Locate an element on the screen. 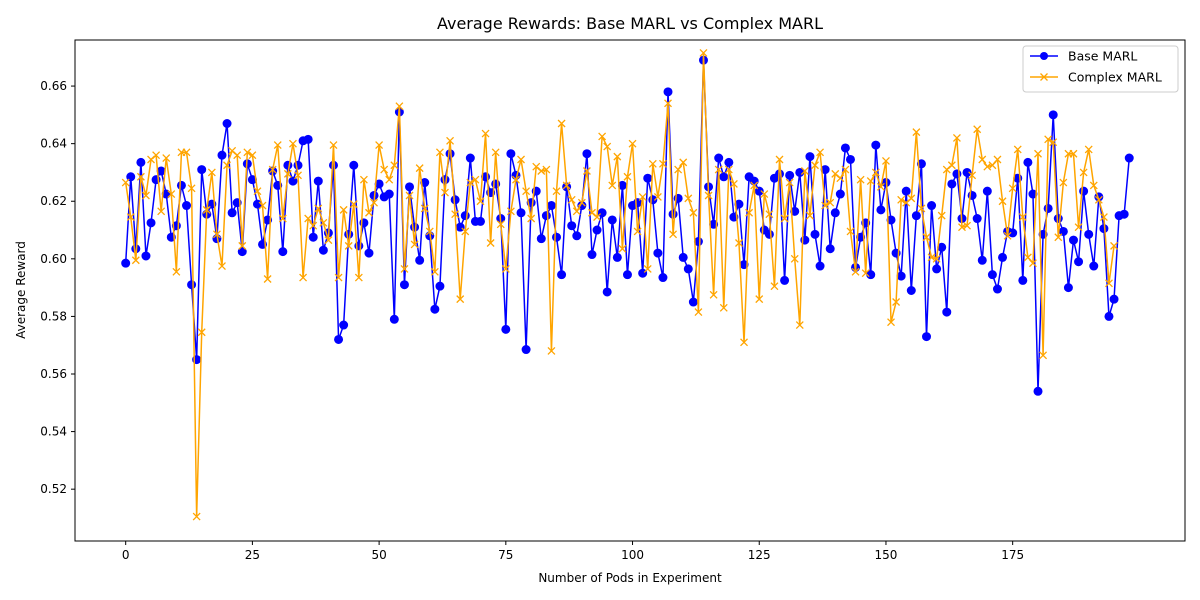  legend-box is located at coordinates (1100, 69).